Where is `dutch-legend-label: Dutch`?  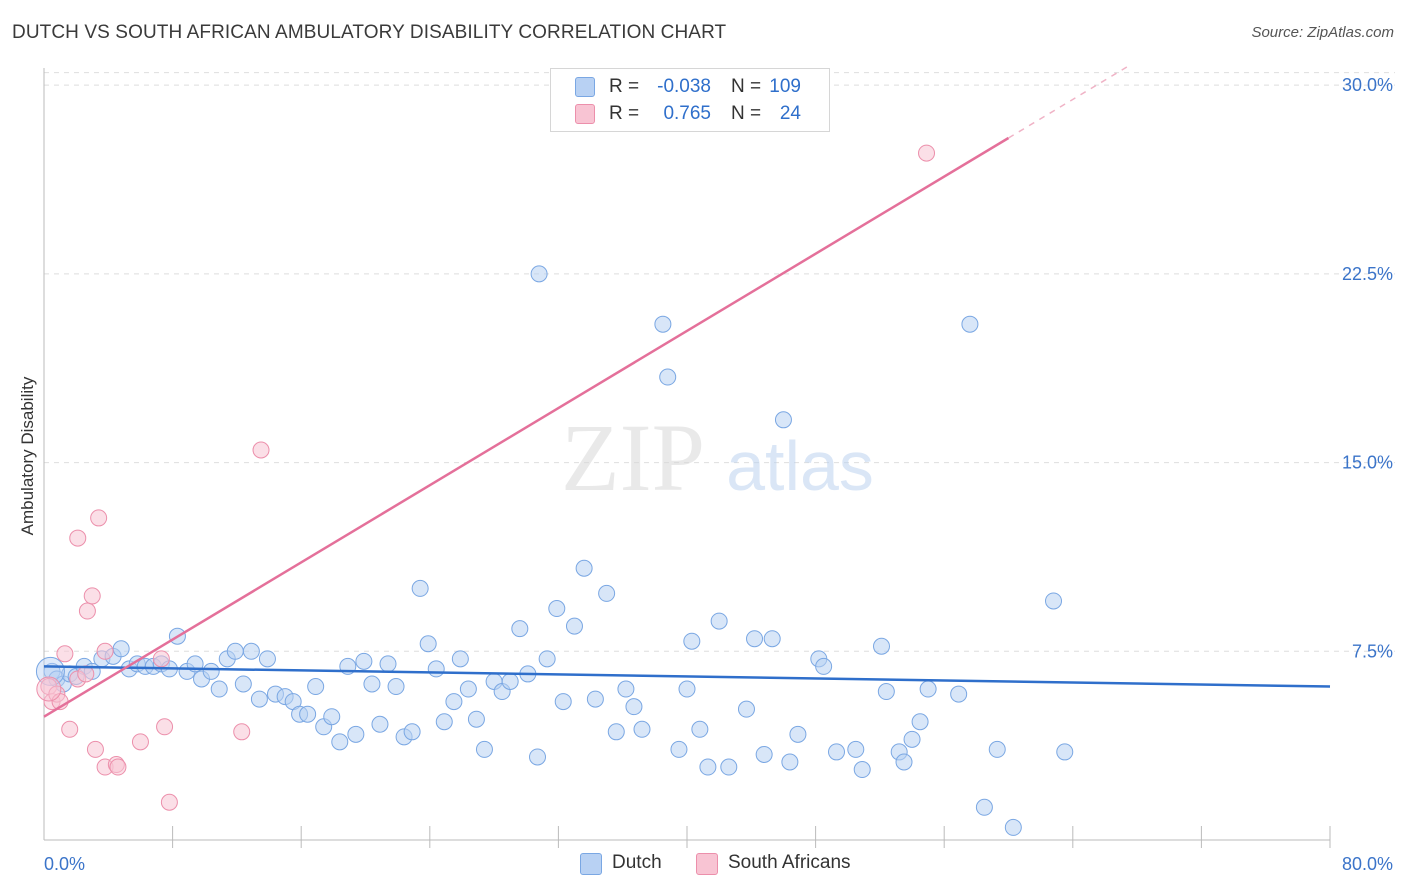
dutch-legend-label: Dutch is located at coordinates (637, 862).